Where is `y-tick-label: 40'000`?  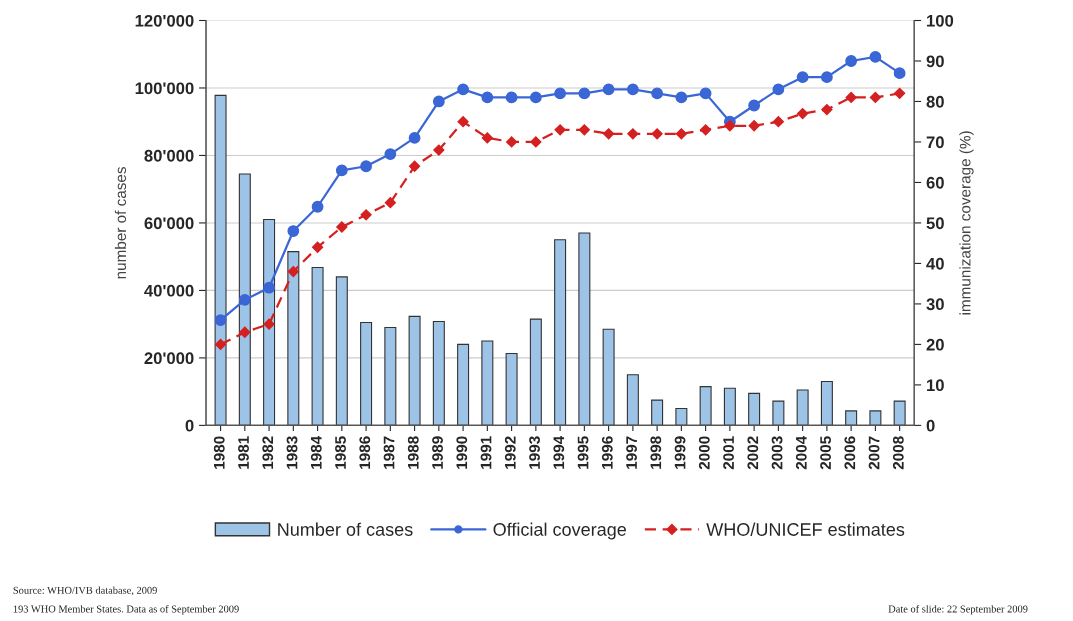
y-tick-label: 40'000 is located at coordinates (169, 290).